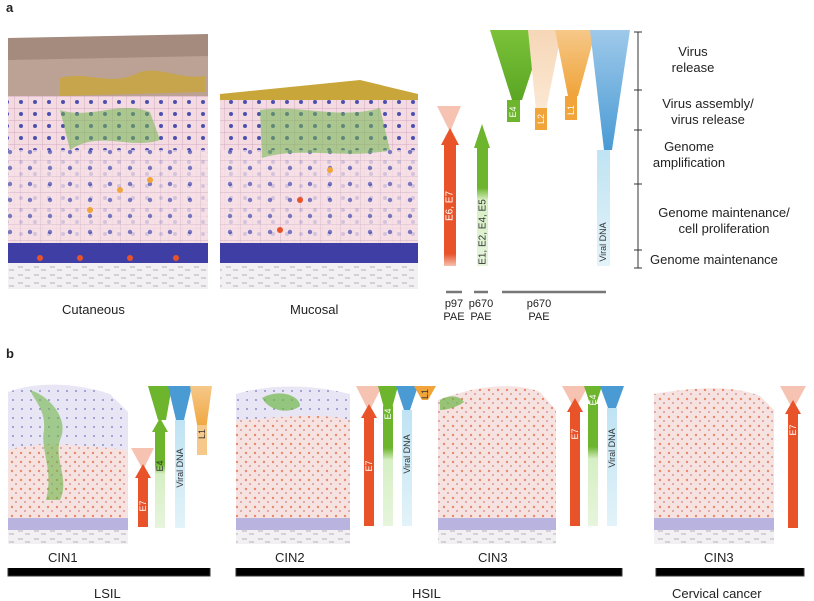 This screenshot has height=601, width=814. Describe the element at coordinates (319, 184) in the screenshot. I see `mucosal-tissue-illustration` at that location.